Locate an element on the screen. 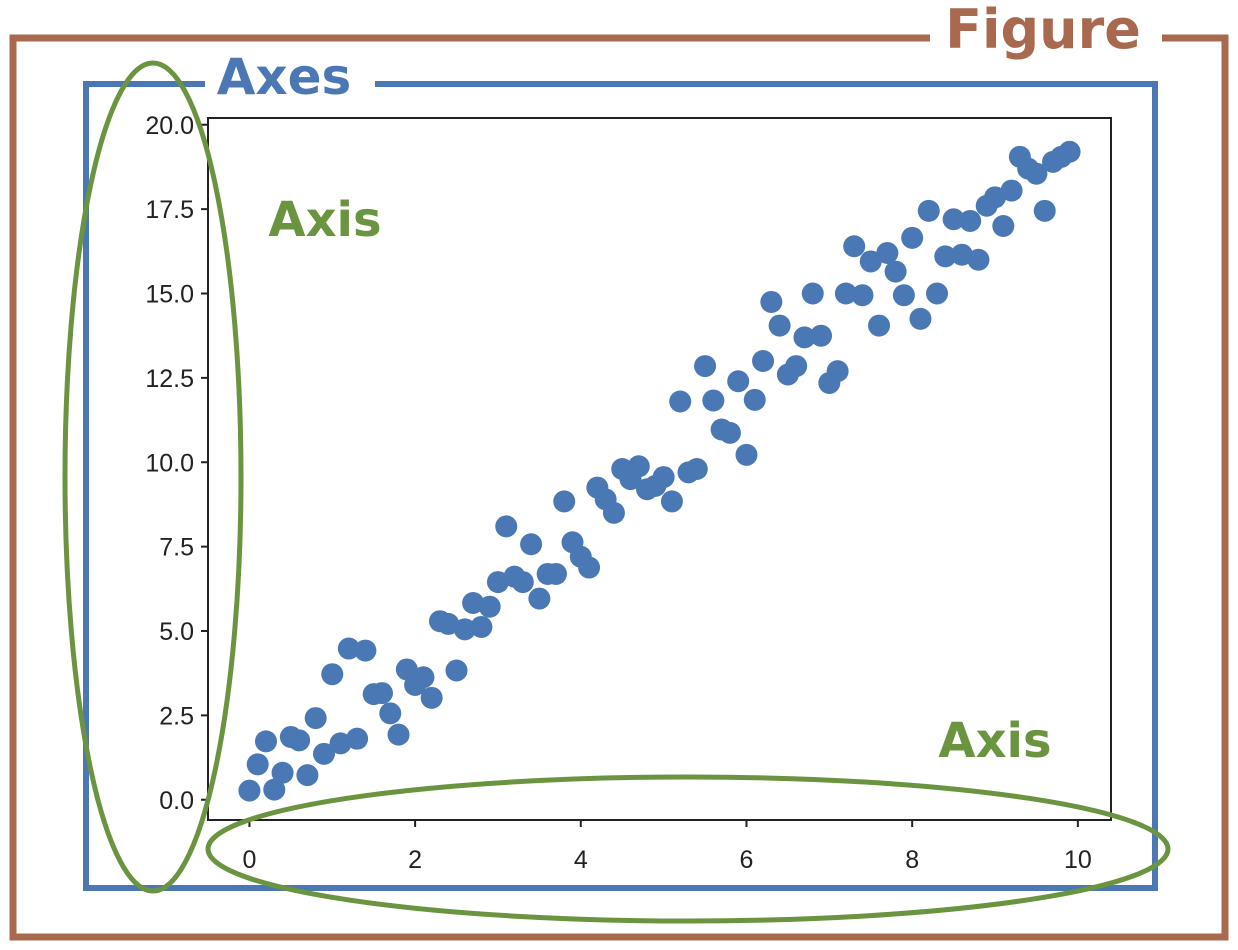  y-axis-annotation-label: Axis is located at coordinates (324, 220).